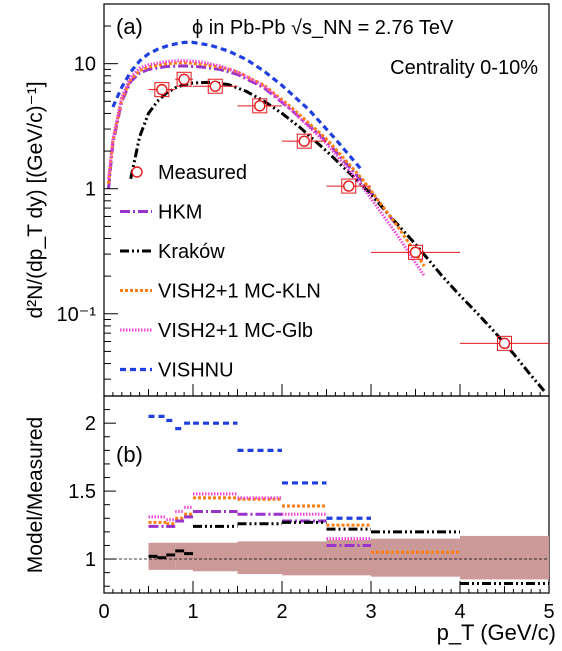  Describe the element at coordinates (464, 68) in the screenshot. I see `chart-subtitle: Centrality 0-10%` at that location.